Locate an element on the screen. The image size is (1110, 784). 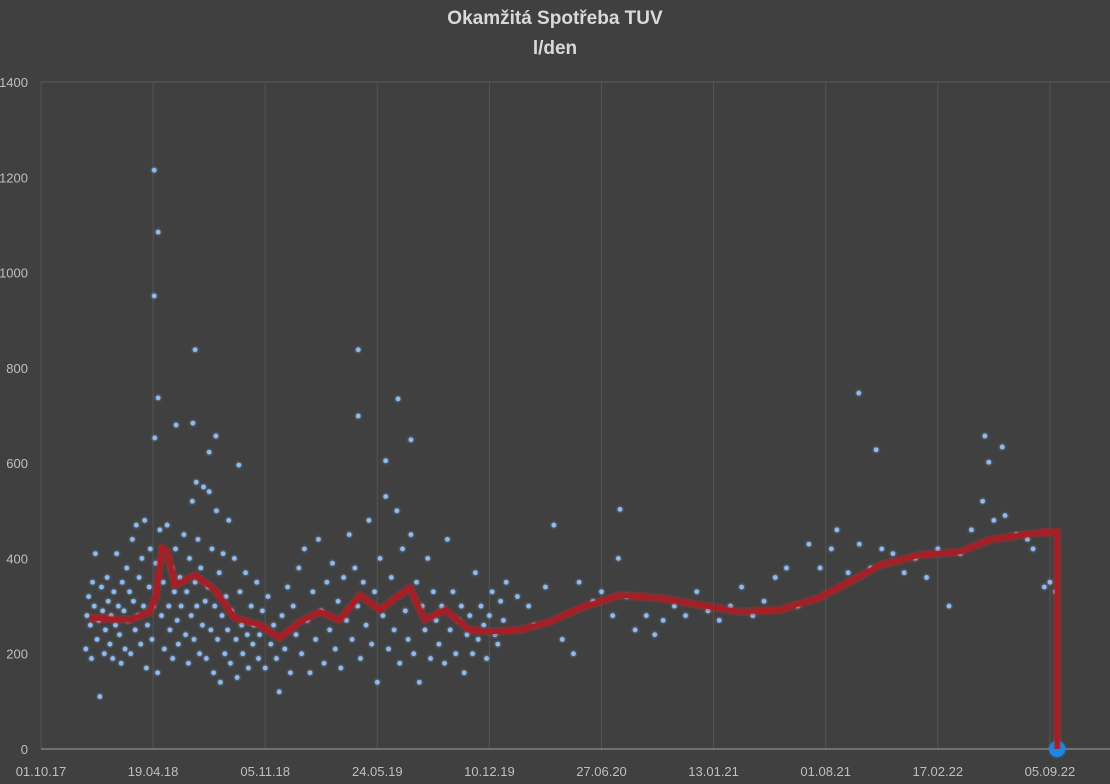
y-tick-label: 1400 is located at coordinates (14, 82).